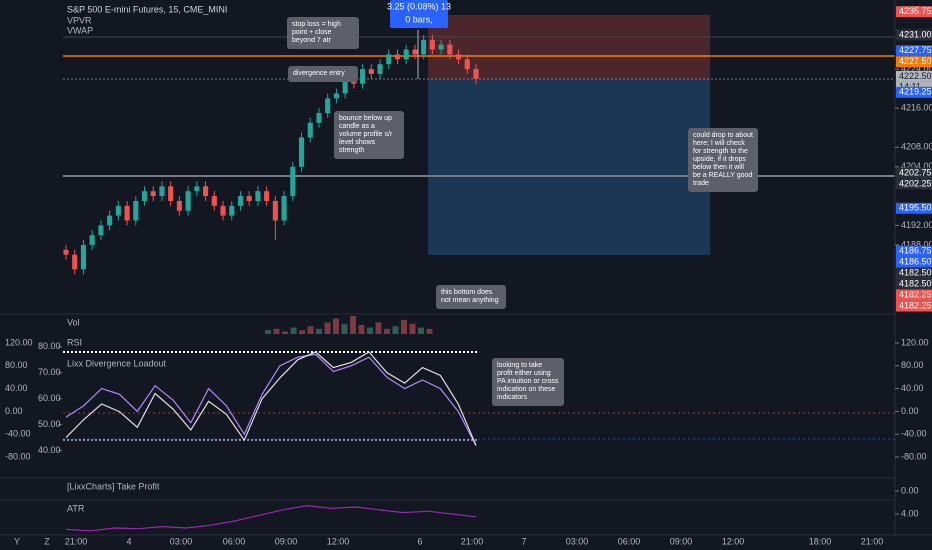 The width and height of the screenshot is (932, 550). I want to click on button: Z, so click(47, 541).